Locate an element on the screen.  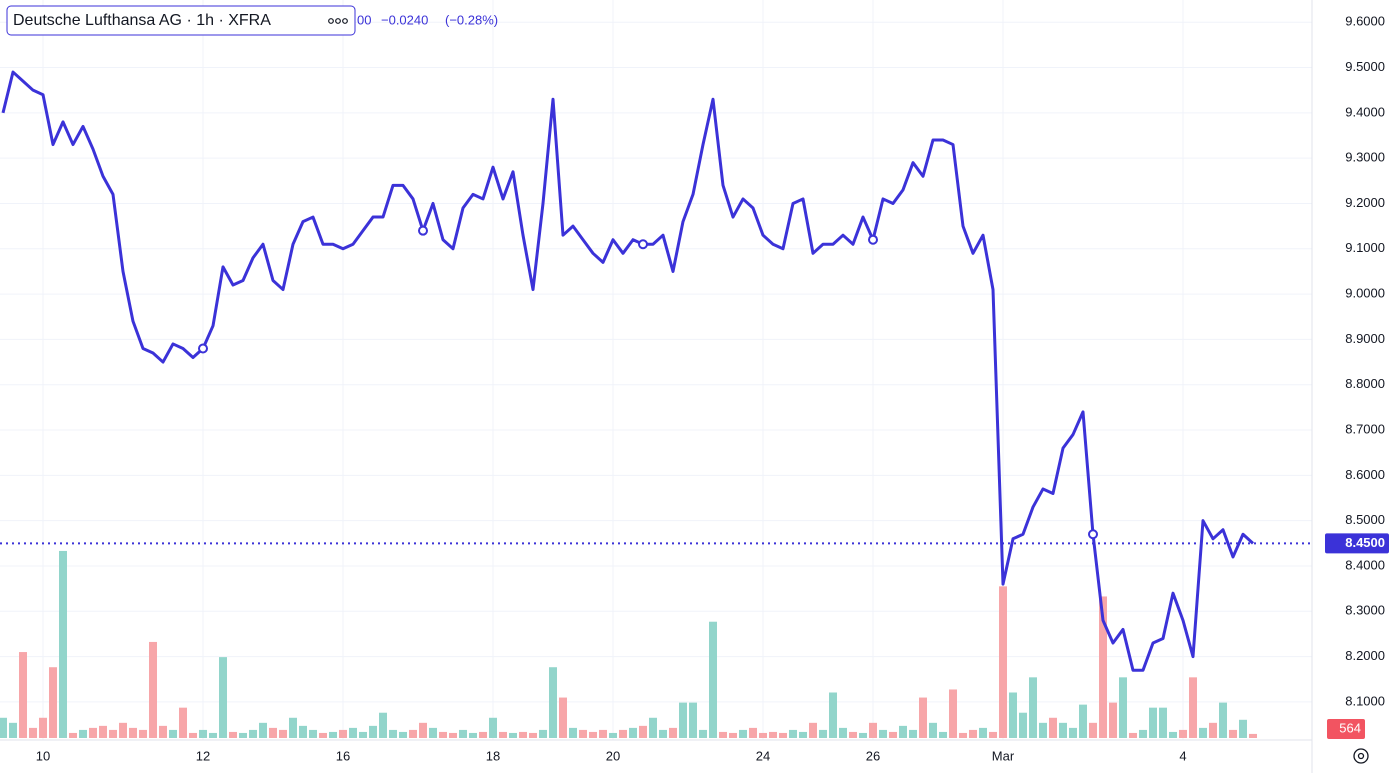
y-tick-label: 8.6000 is located at coordinates (1365, 474).